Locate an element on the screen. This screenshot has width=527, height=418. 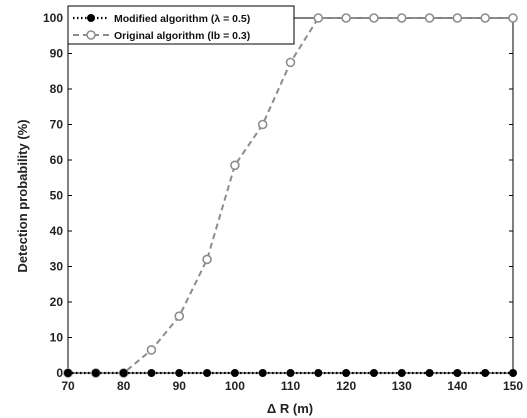
x-tick-label: 110 is located at coordinates (291, 386).